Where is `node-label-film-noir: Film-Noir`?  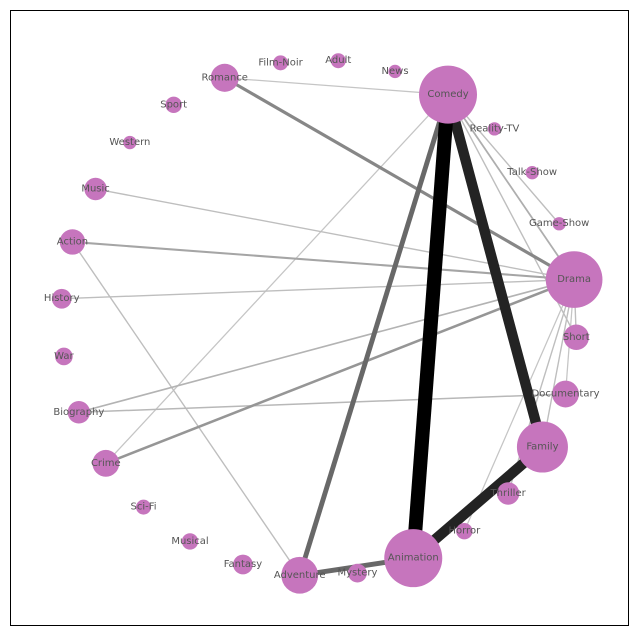
node-label-film-noir: Film-Noir is located at coordinates (280, 62).